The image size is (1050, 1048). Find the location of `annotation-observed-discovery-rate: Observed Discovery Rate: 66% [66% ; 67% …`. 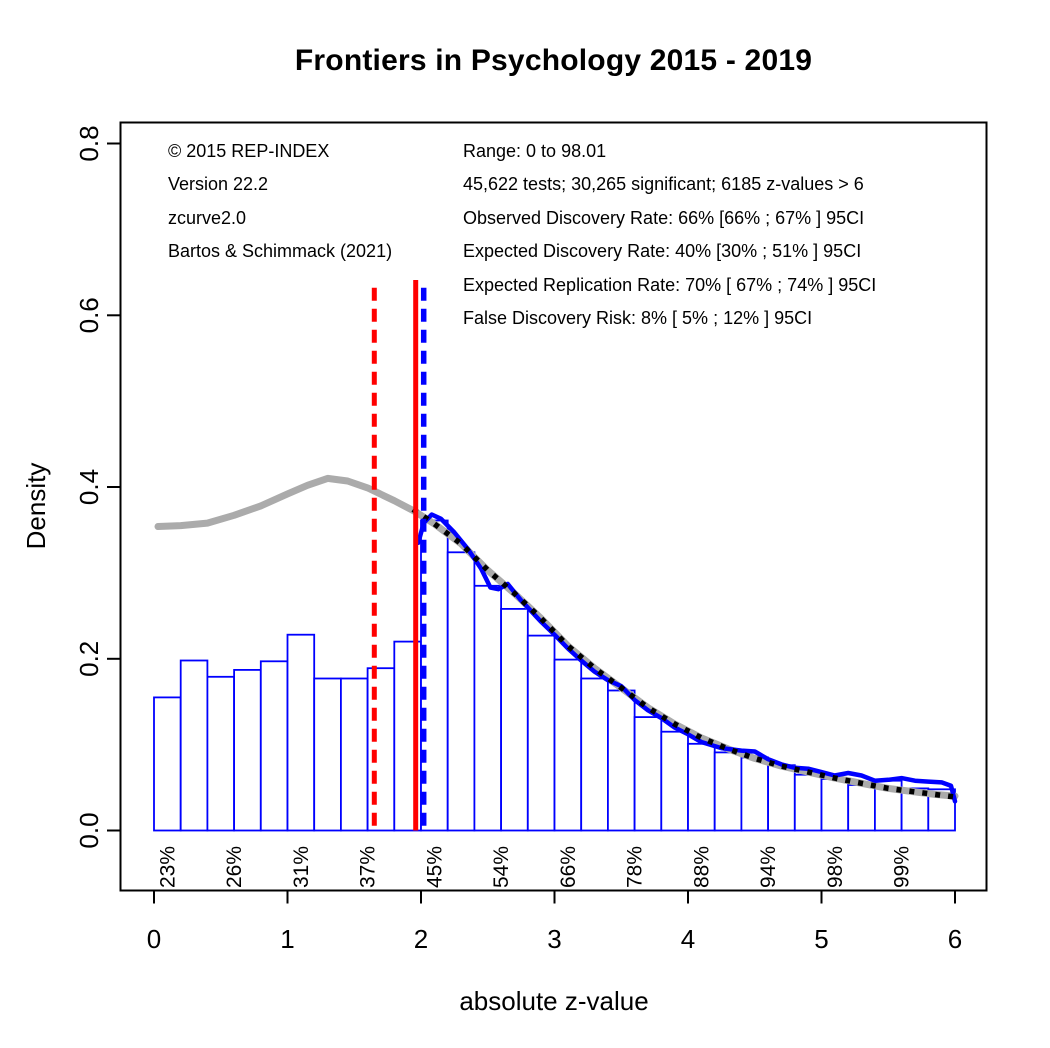

annotation-observed-discovery-rate: Observed Discovery Rate: 66% [66% ; 67% … is located at coordinates (664, 217).